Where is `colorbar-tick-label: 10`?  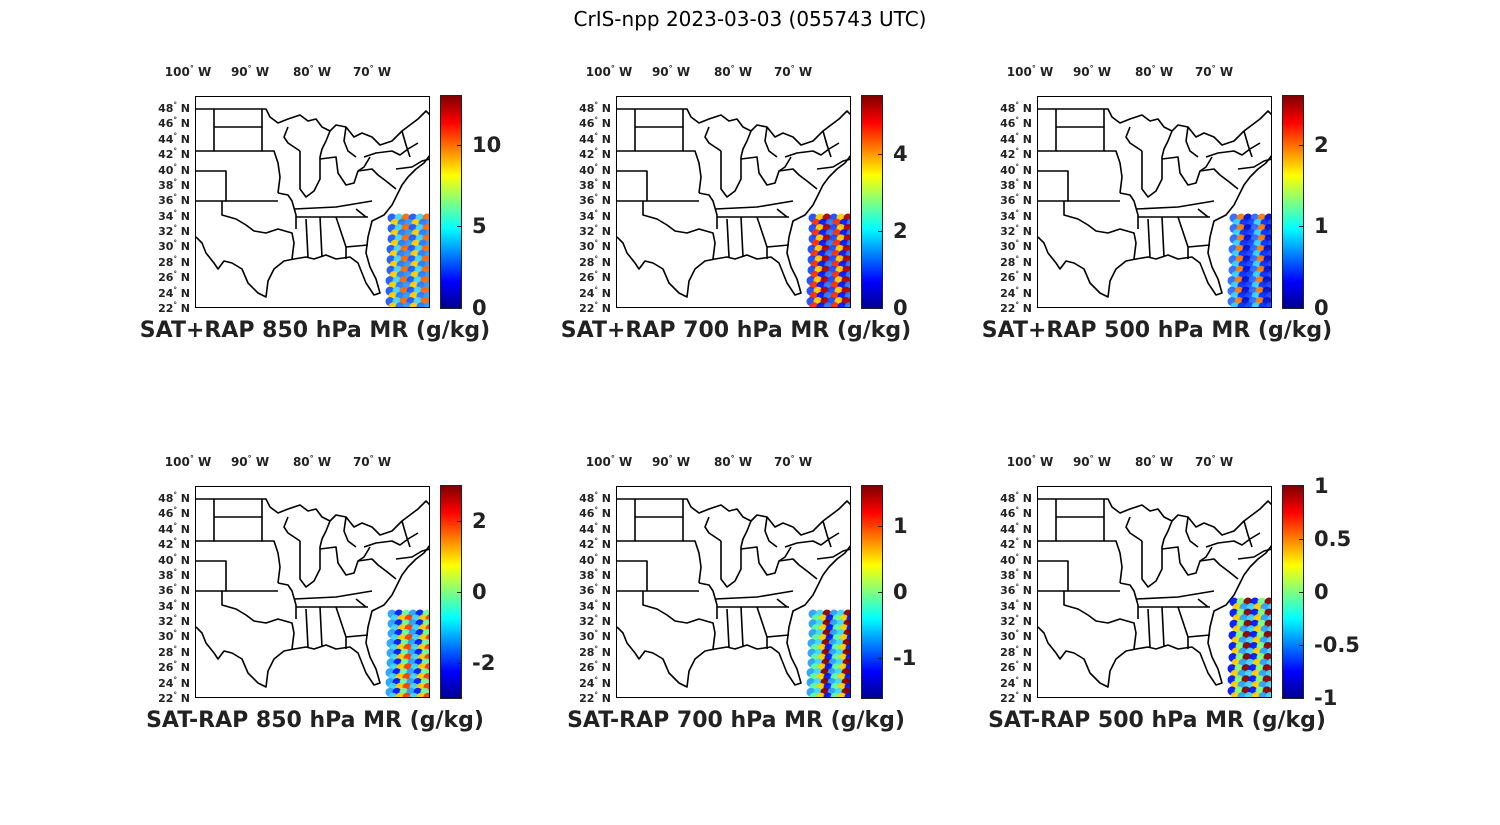 colorbar-tick-label: 10 is located at coordinates (487, 144).